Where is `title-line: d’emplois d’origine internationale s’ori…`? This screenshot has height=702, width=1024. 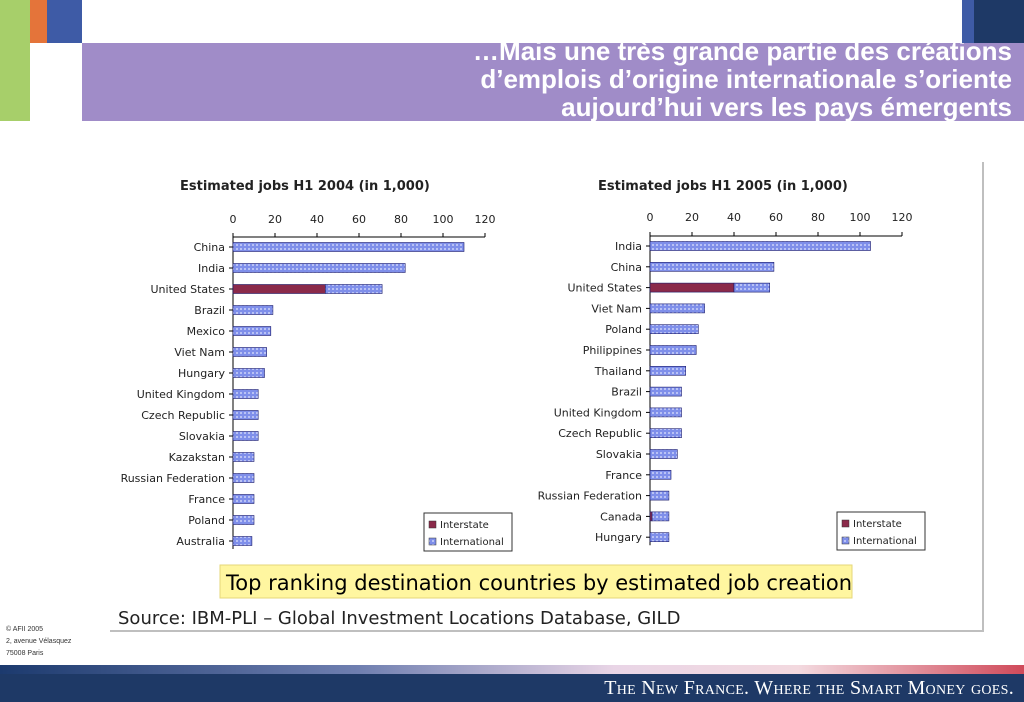
title-line: d’emplois d’origine internationale s’ori… is located at coordinates (746, 79).